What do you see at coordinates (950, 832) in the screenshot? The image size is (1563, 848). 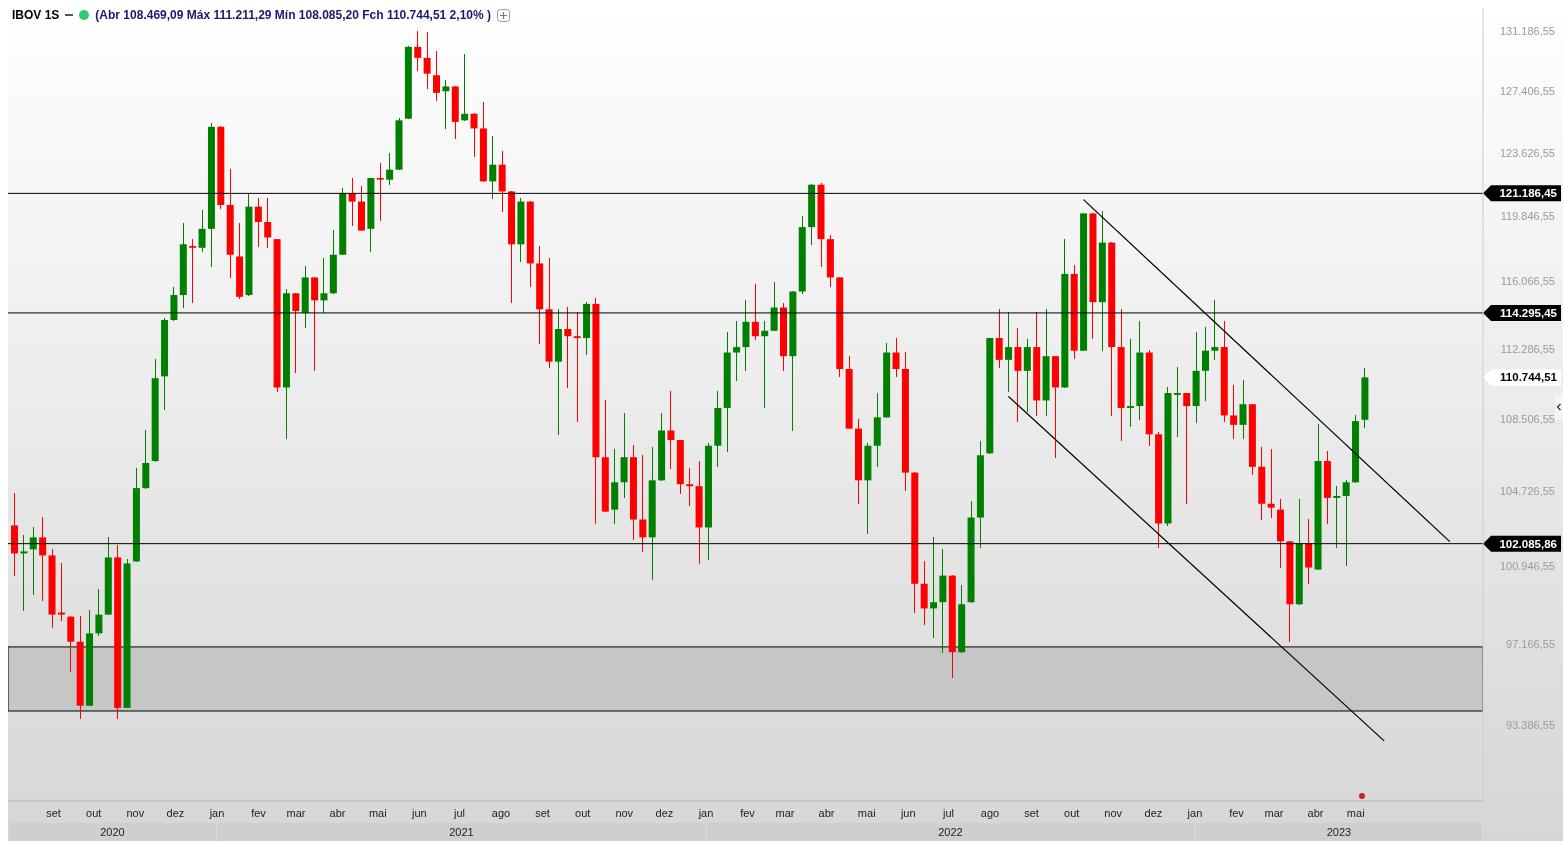 I see `text: 2022` at bounding box center [950, 832].